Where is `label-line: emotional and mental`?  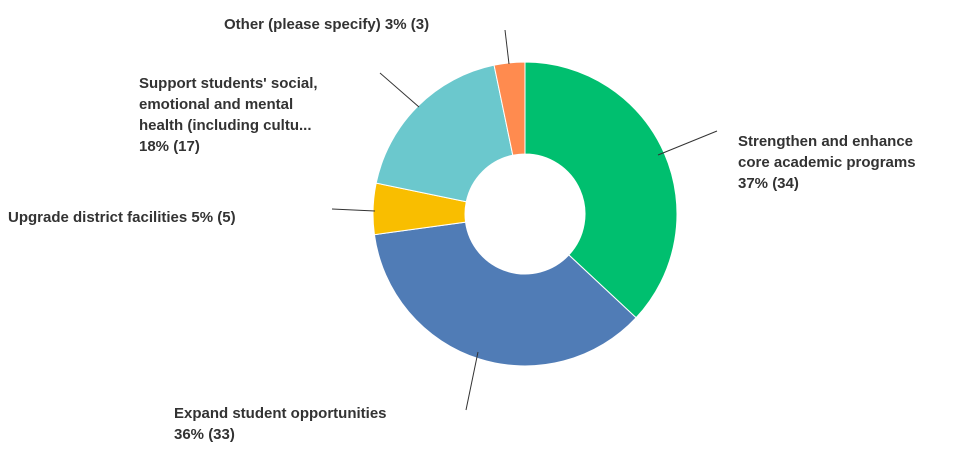
label-line: emotional and mental is located at coordinates (216, 104).